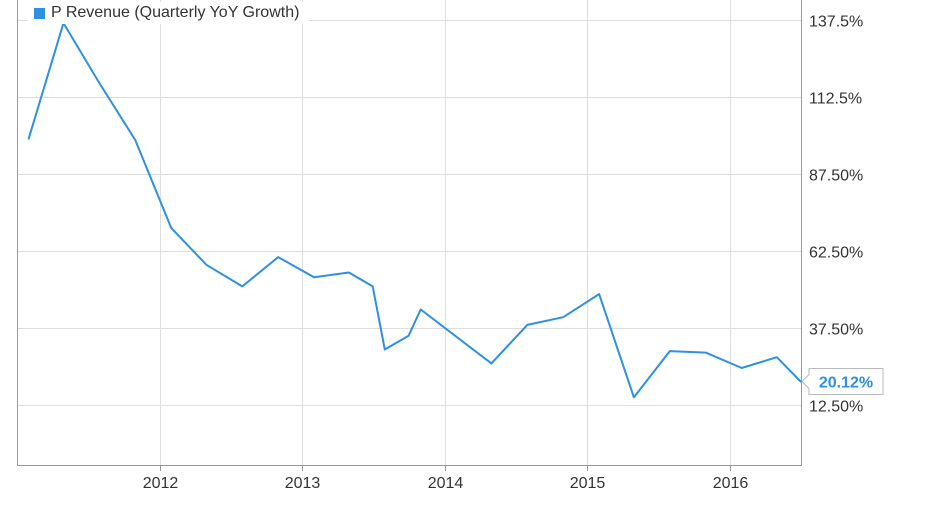 The image size is (931, 506). What do you see at coordinates (836, 176) in the screenshot?
I see `y-tick-label: 87.50%` at bounding box center [836, 176].